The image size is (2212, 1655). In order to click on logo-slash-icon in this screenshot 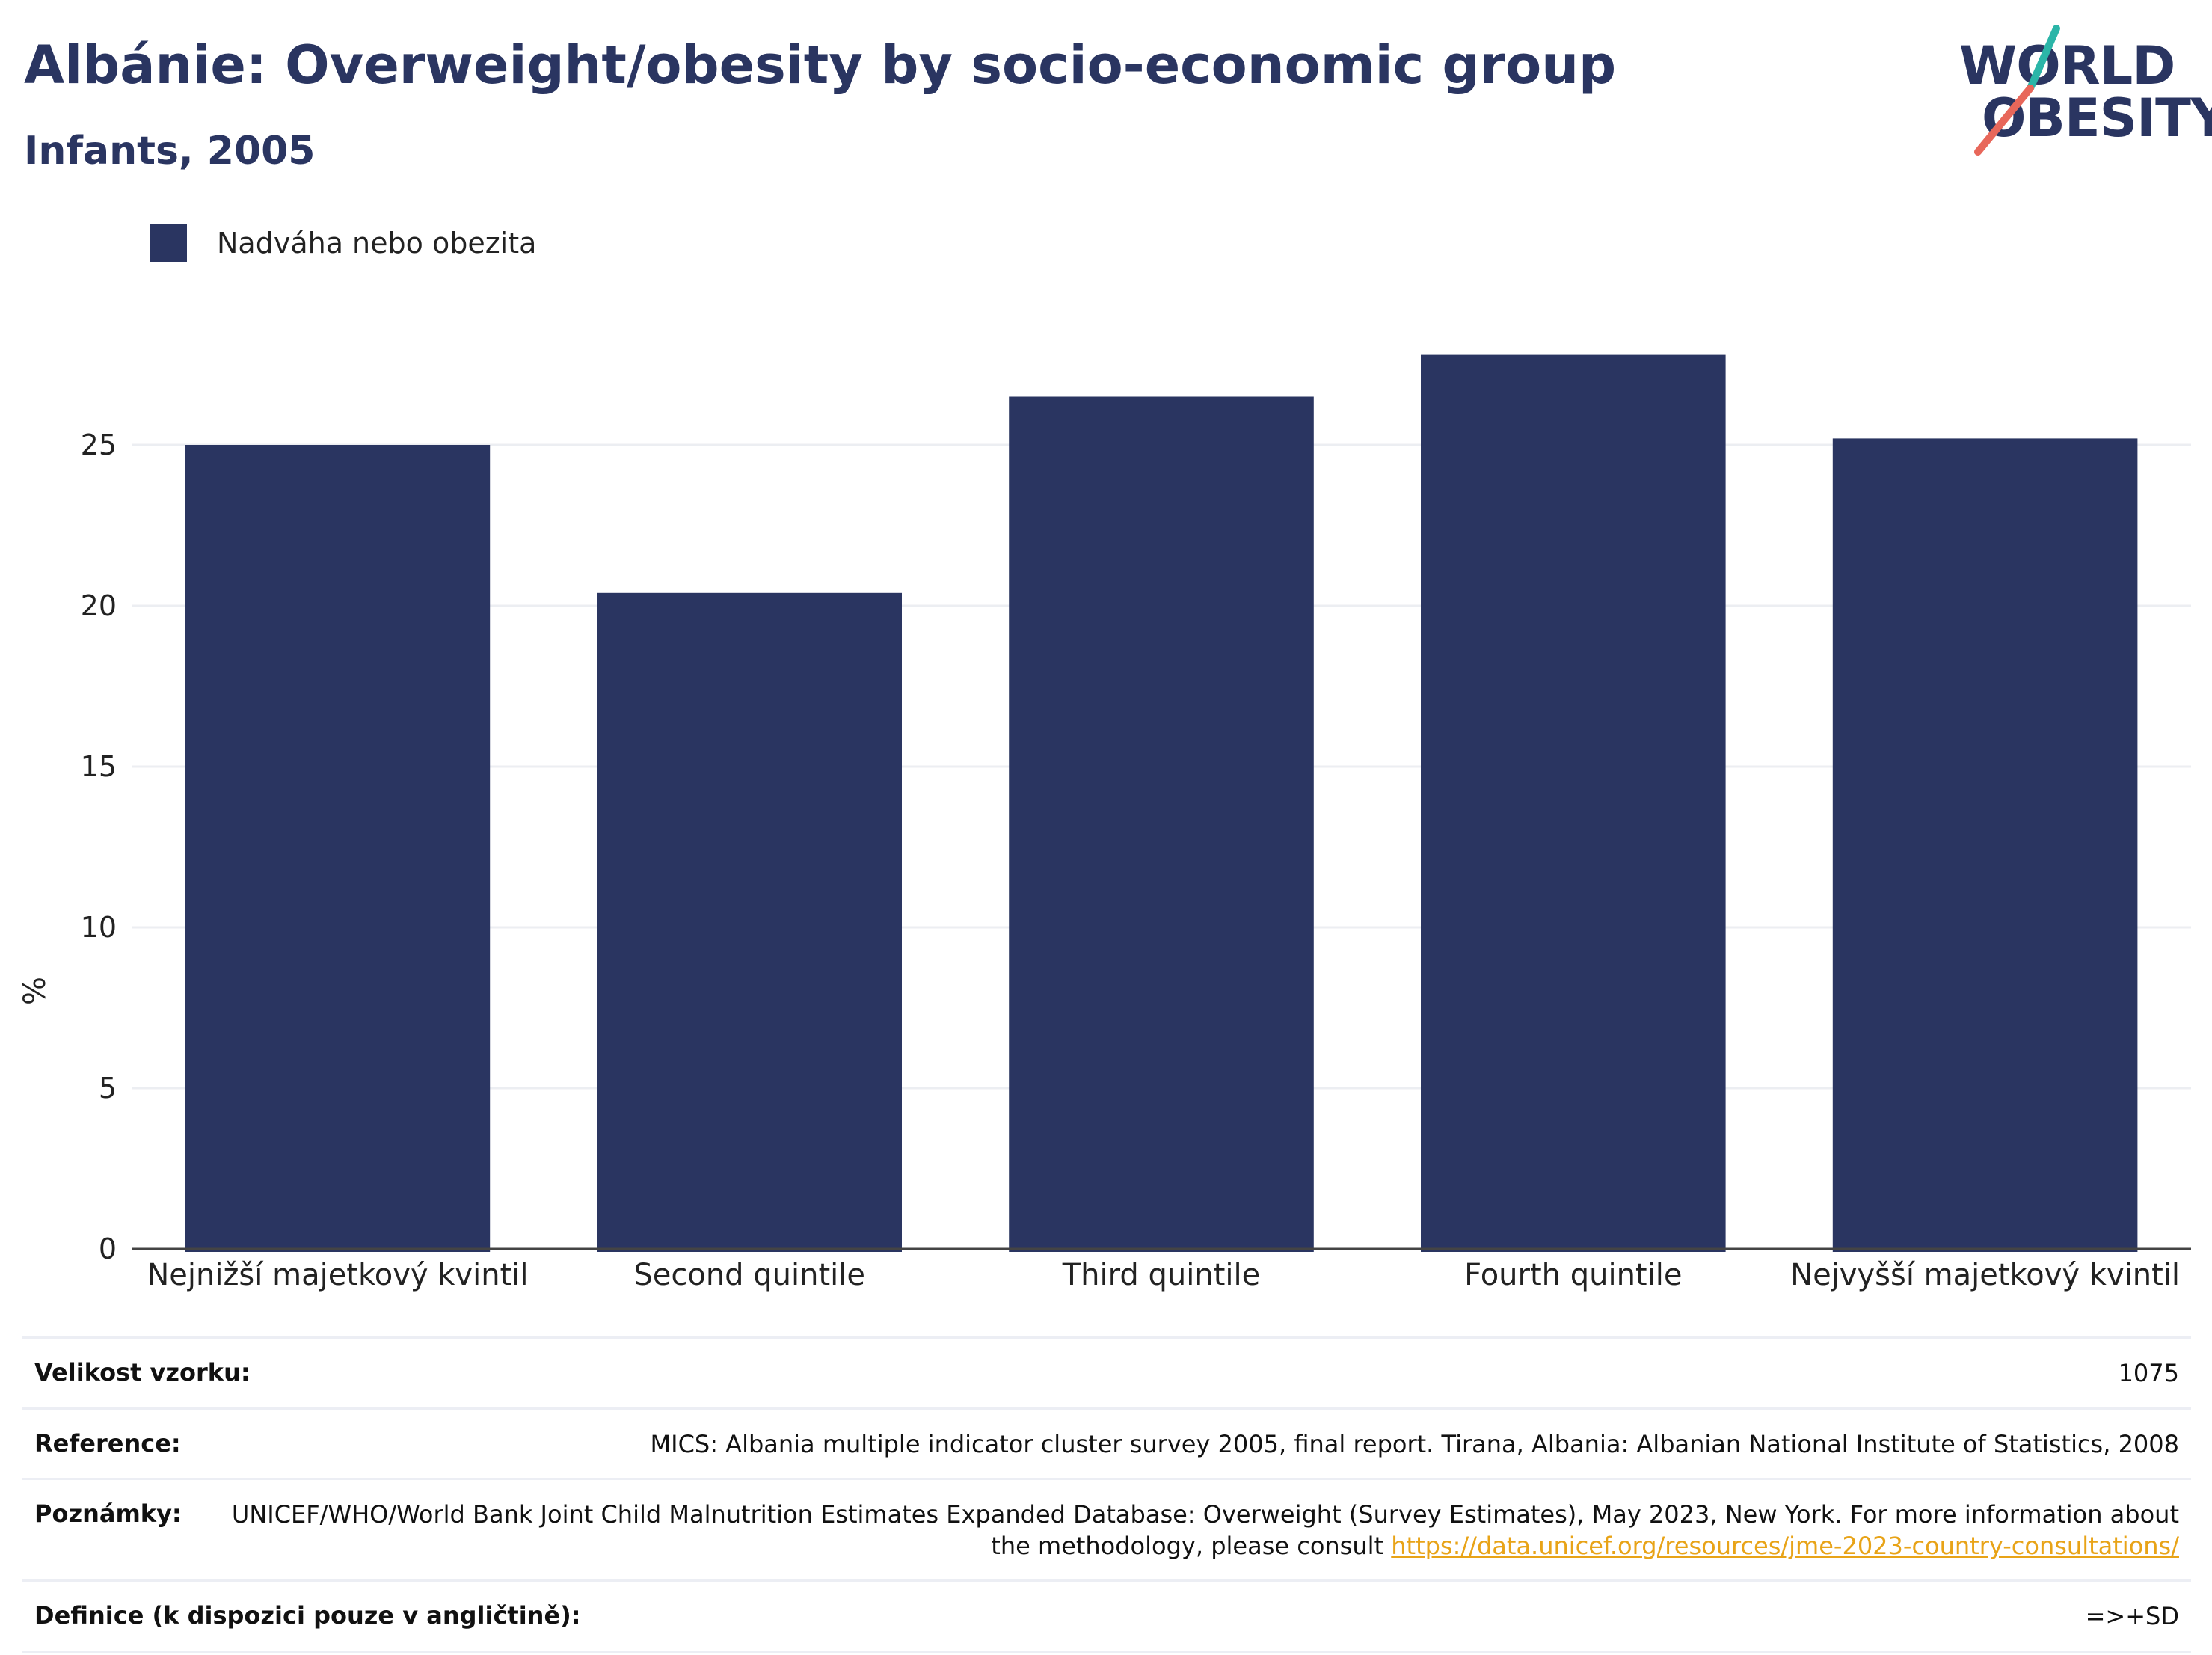, I will do `click(2017, 90)`.